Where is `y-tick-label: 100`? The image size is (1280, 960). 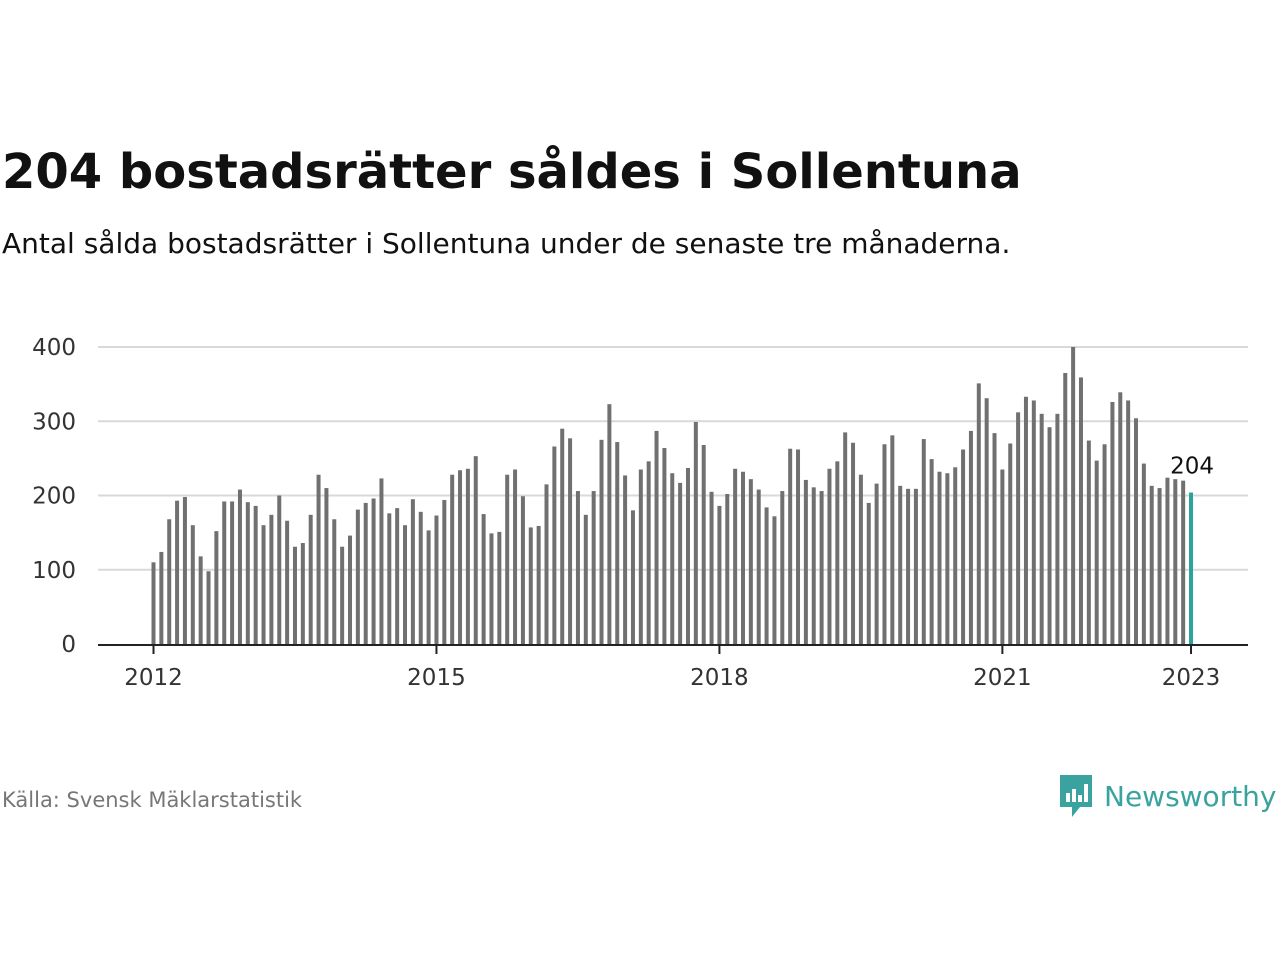 y-tick-label: 100 is located at coordinates (54, 571).